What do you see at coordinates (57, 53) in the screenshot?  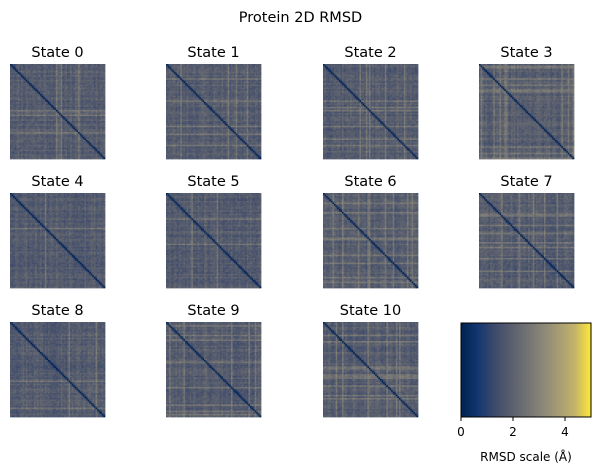 I see `panel-title: State 0` at bounding box center [57, 53].